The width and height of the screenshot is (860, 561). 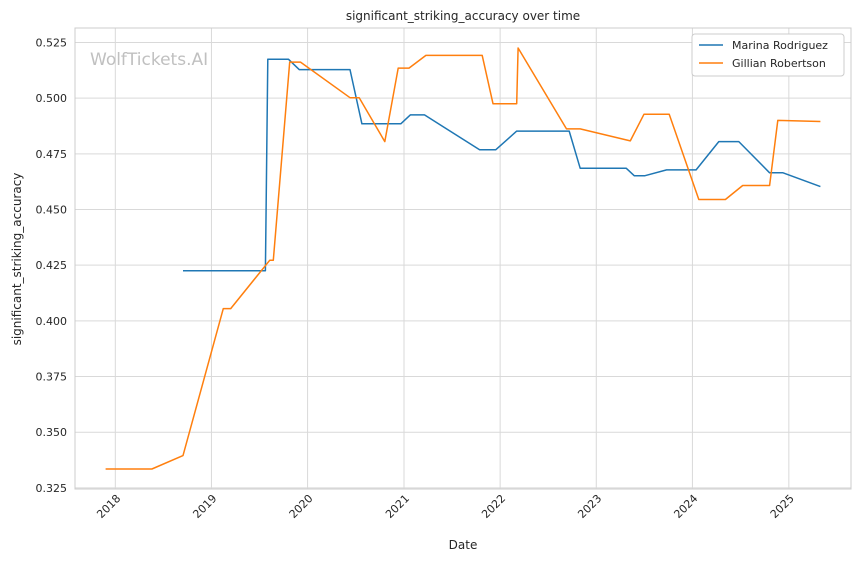 I want to click on legend-box, so click(x=768, y=55).